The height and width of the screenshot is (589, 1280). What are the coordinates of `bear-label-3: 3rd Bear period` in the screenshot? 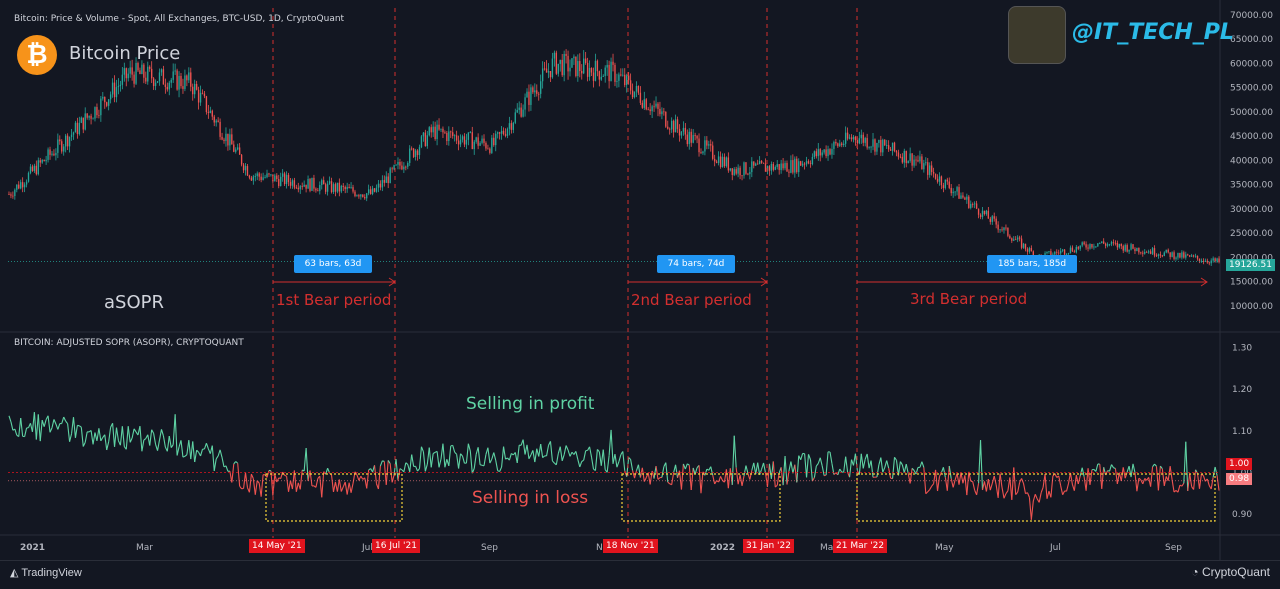 It's located at (968, 299).